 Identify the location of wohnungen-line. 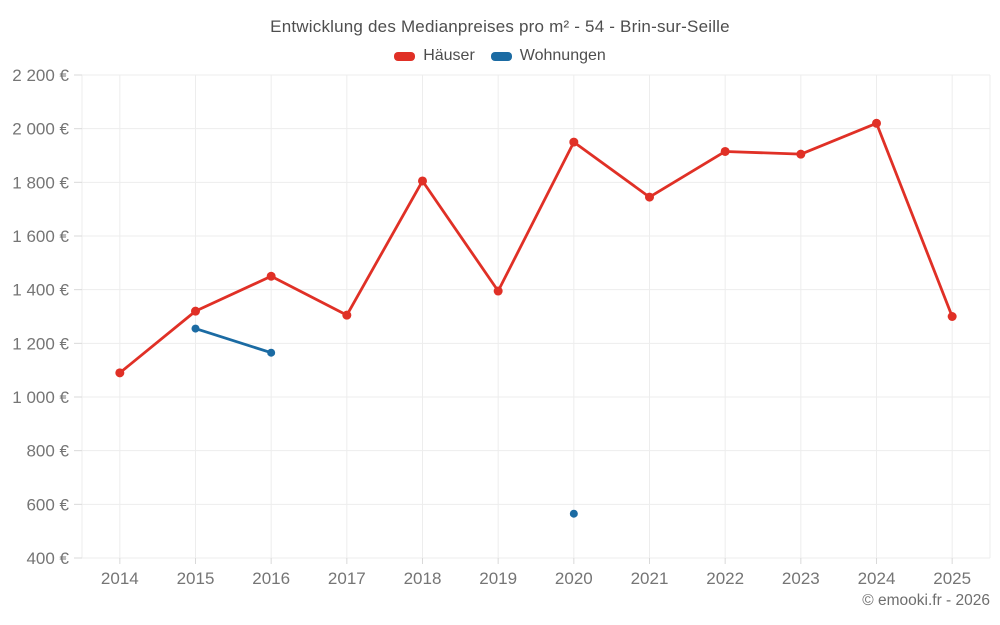
(233, 341).